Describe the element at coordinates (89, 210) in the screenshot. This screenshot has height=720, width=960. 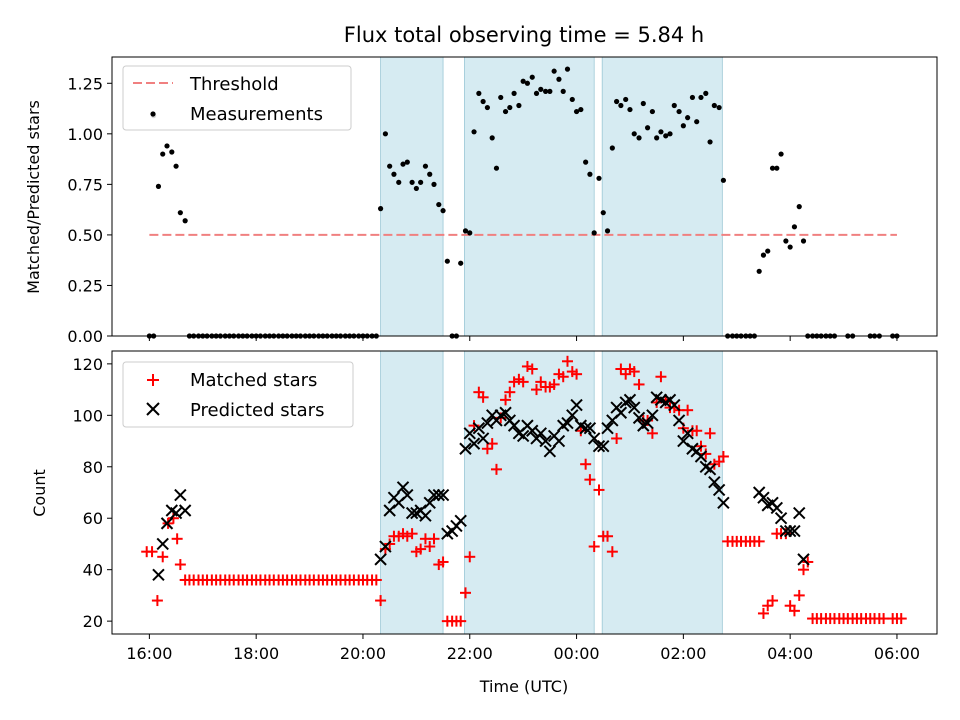
I see `top-y-axis: 0.00 0.25 0.50 0.75 1.00 1.25` at that location.